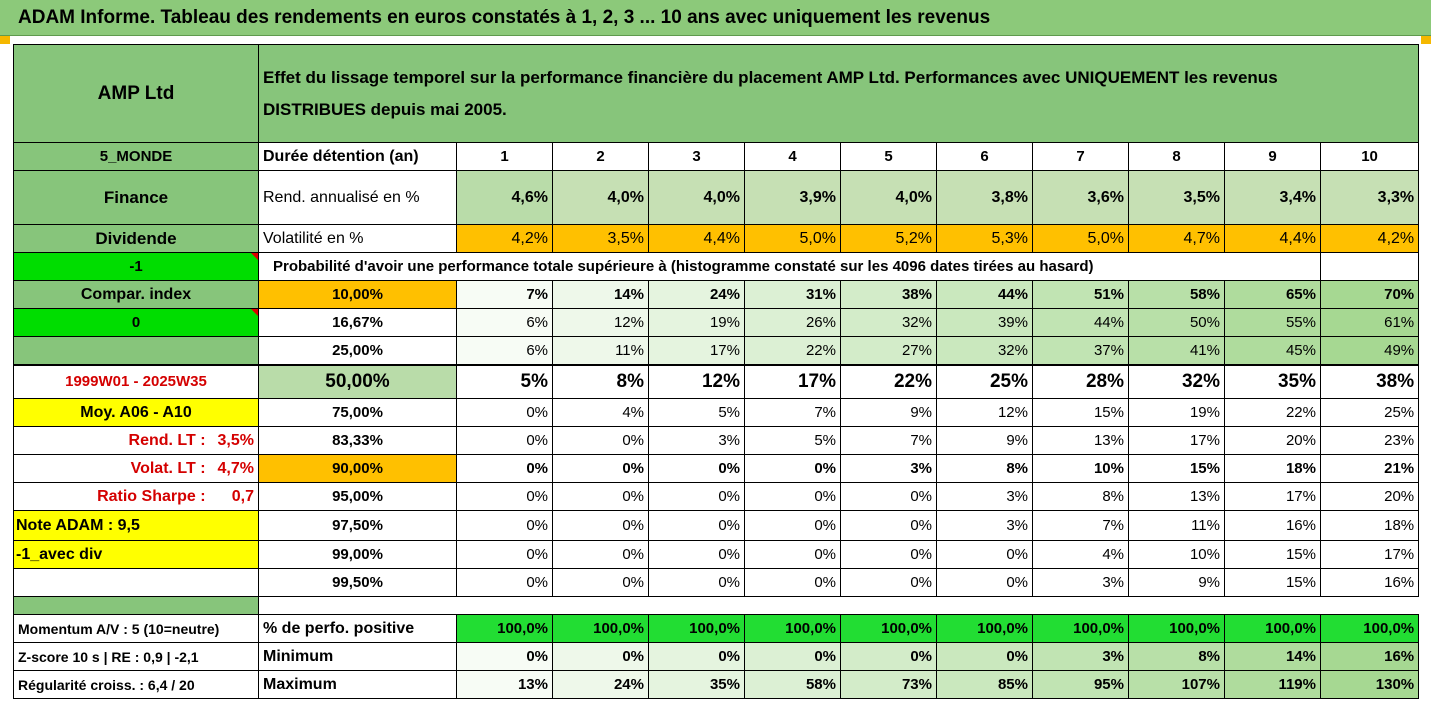  What do you see at coordinates (1080, 656) in the screenshot?
I see `minimum-cell: 3%` at bounding box center [1080, 656].